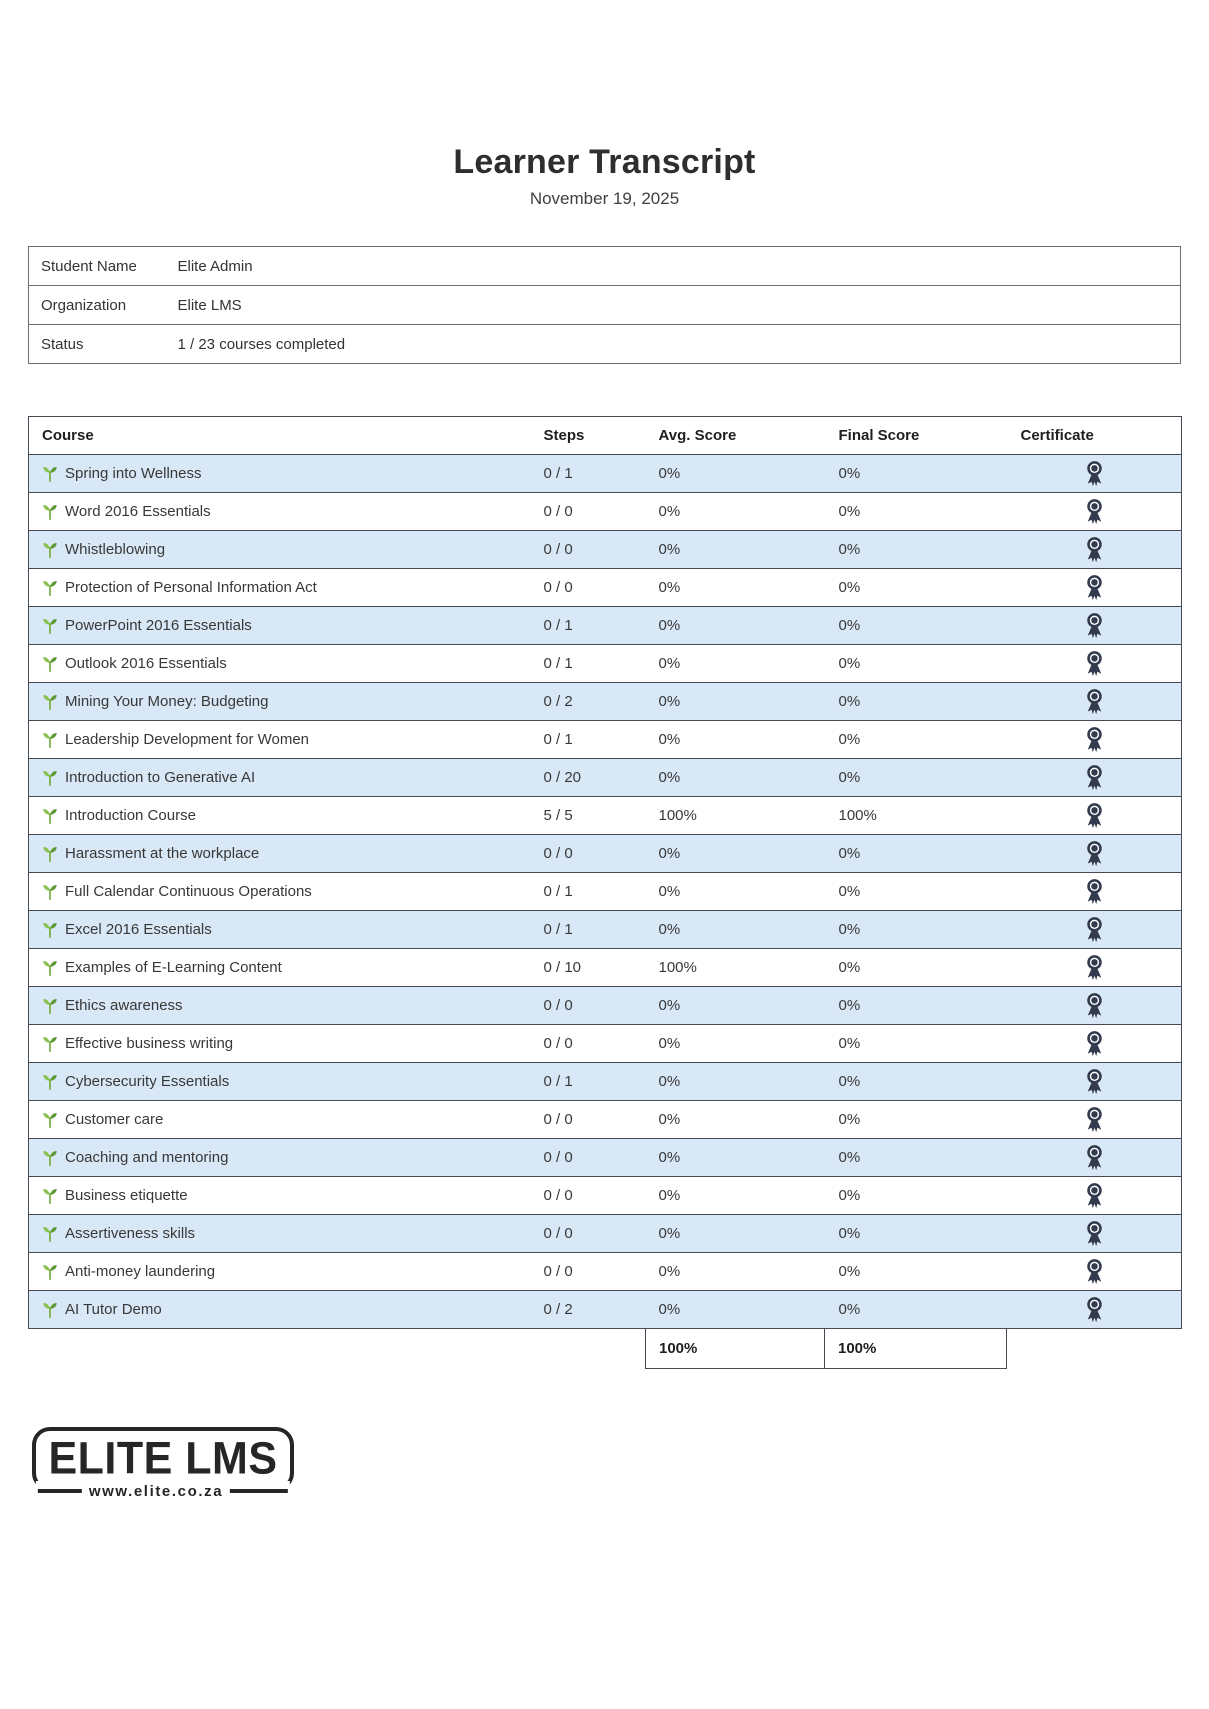 This screenshot has width=1209, height=1709. What do you see at coordinates (913, 1349) in the screenshot?
I see `summary-row: 100% 100%` at bounding box center [913, 1349].